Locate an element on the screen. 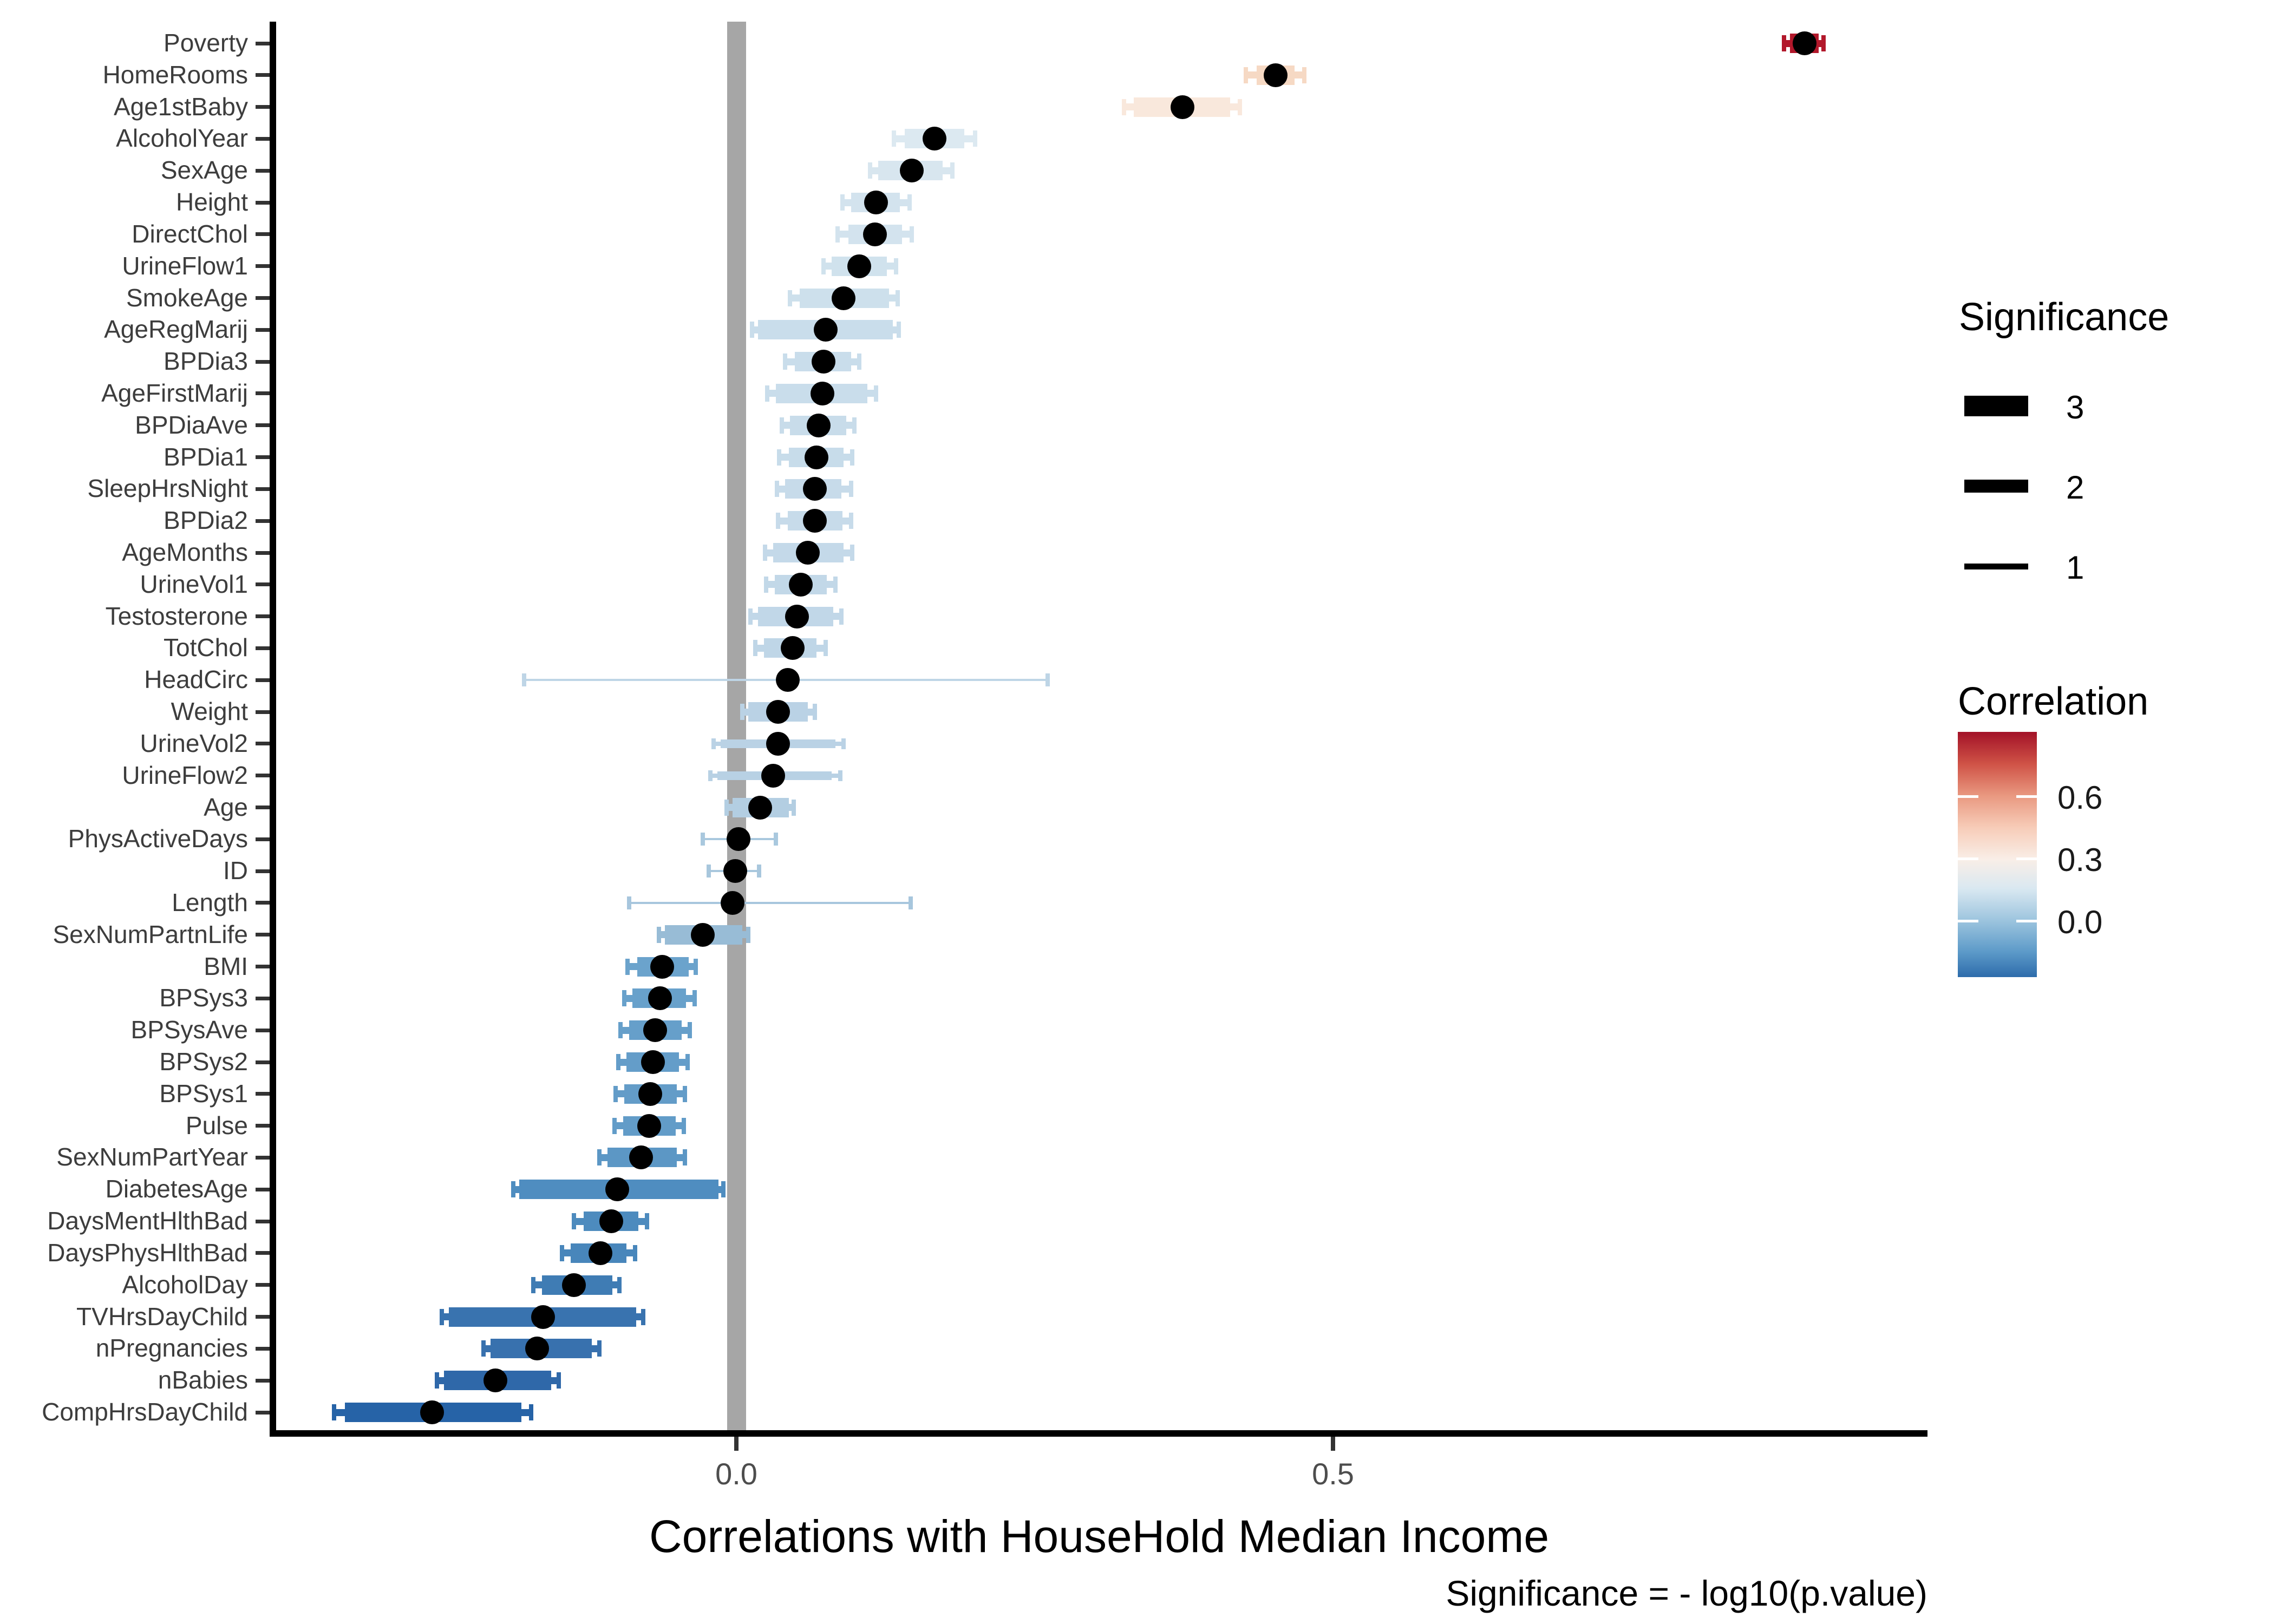 The width and height of the screenshot is (2274, 1624). y-axis-label: UrineFlow1 is located at coordinates (185, 265).